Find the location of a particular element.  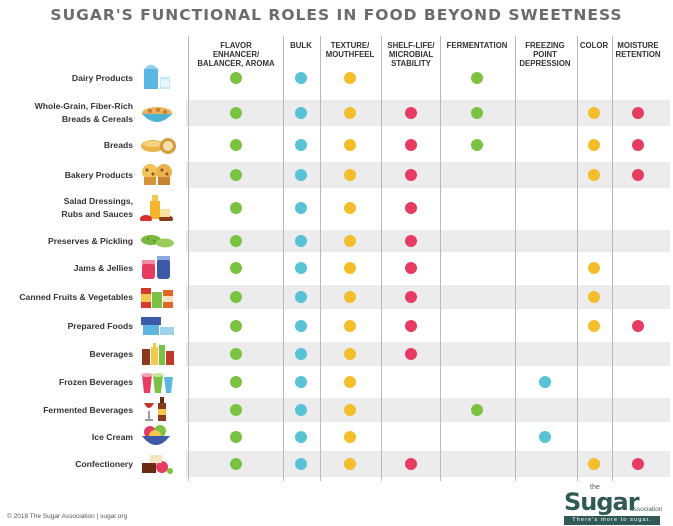

row-label: Whole-Grain, Fiber-Rich Breads & Cereals is located at coordinates (83, 112).